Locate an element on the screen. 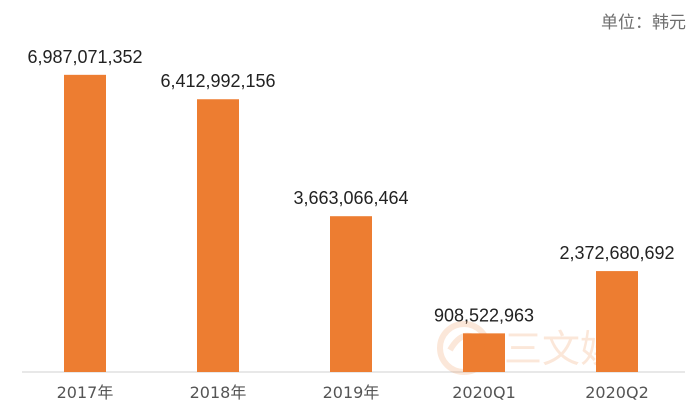 The width and height of the screenshot is (700, 410). unit-label: 单位：韩元 is located at coordinates (643, 23).